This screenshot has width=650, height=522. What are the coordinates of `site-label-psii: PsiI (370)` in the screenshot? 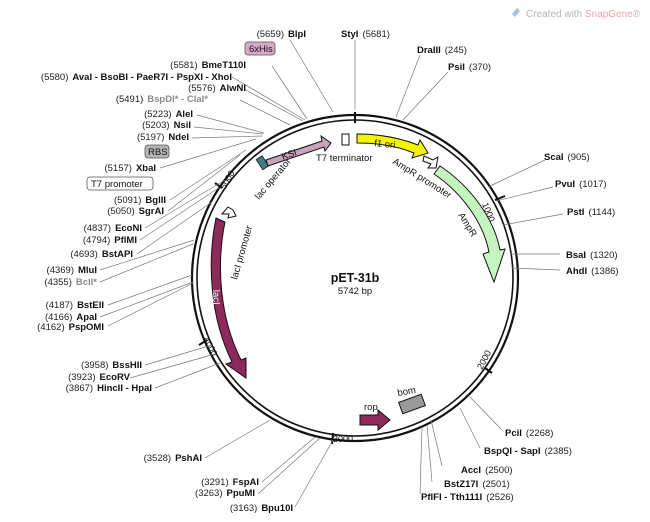 It's located at (469, 67).